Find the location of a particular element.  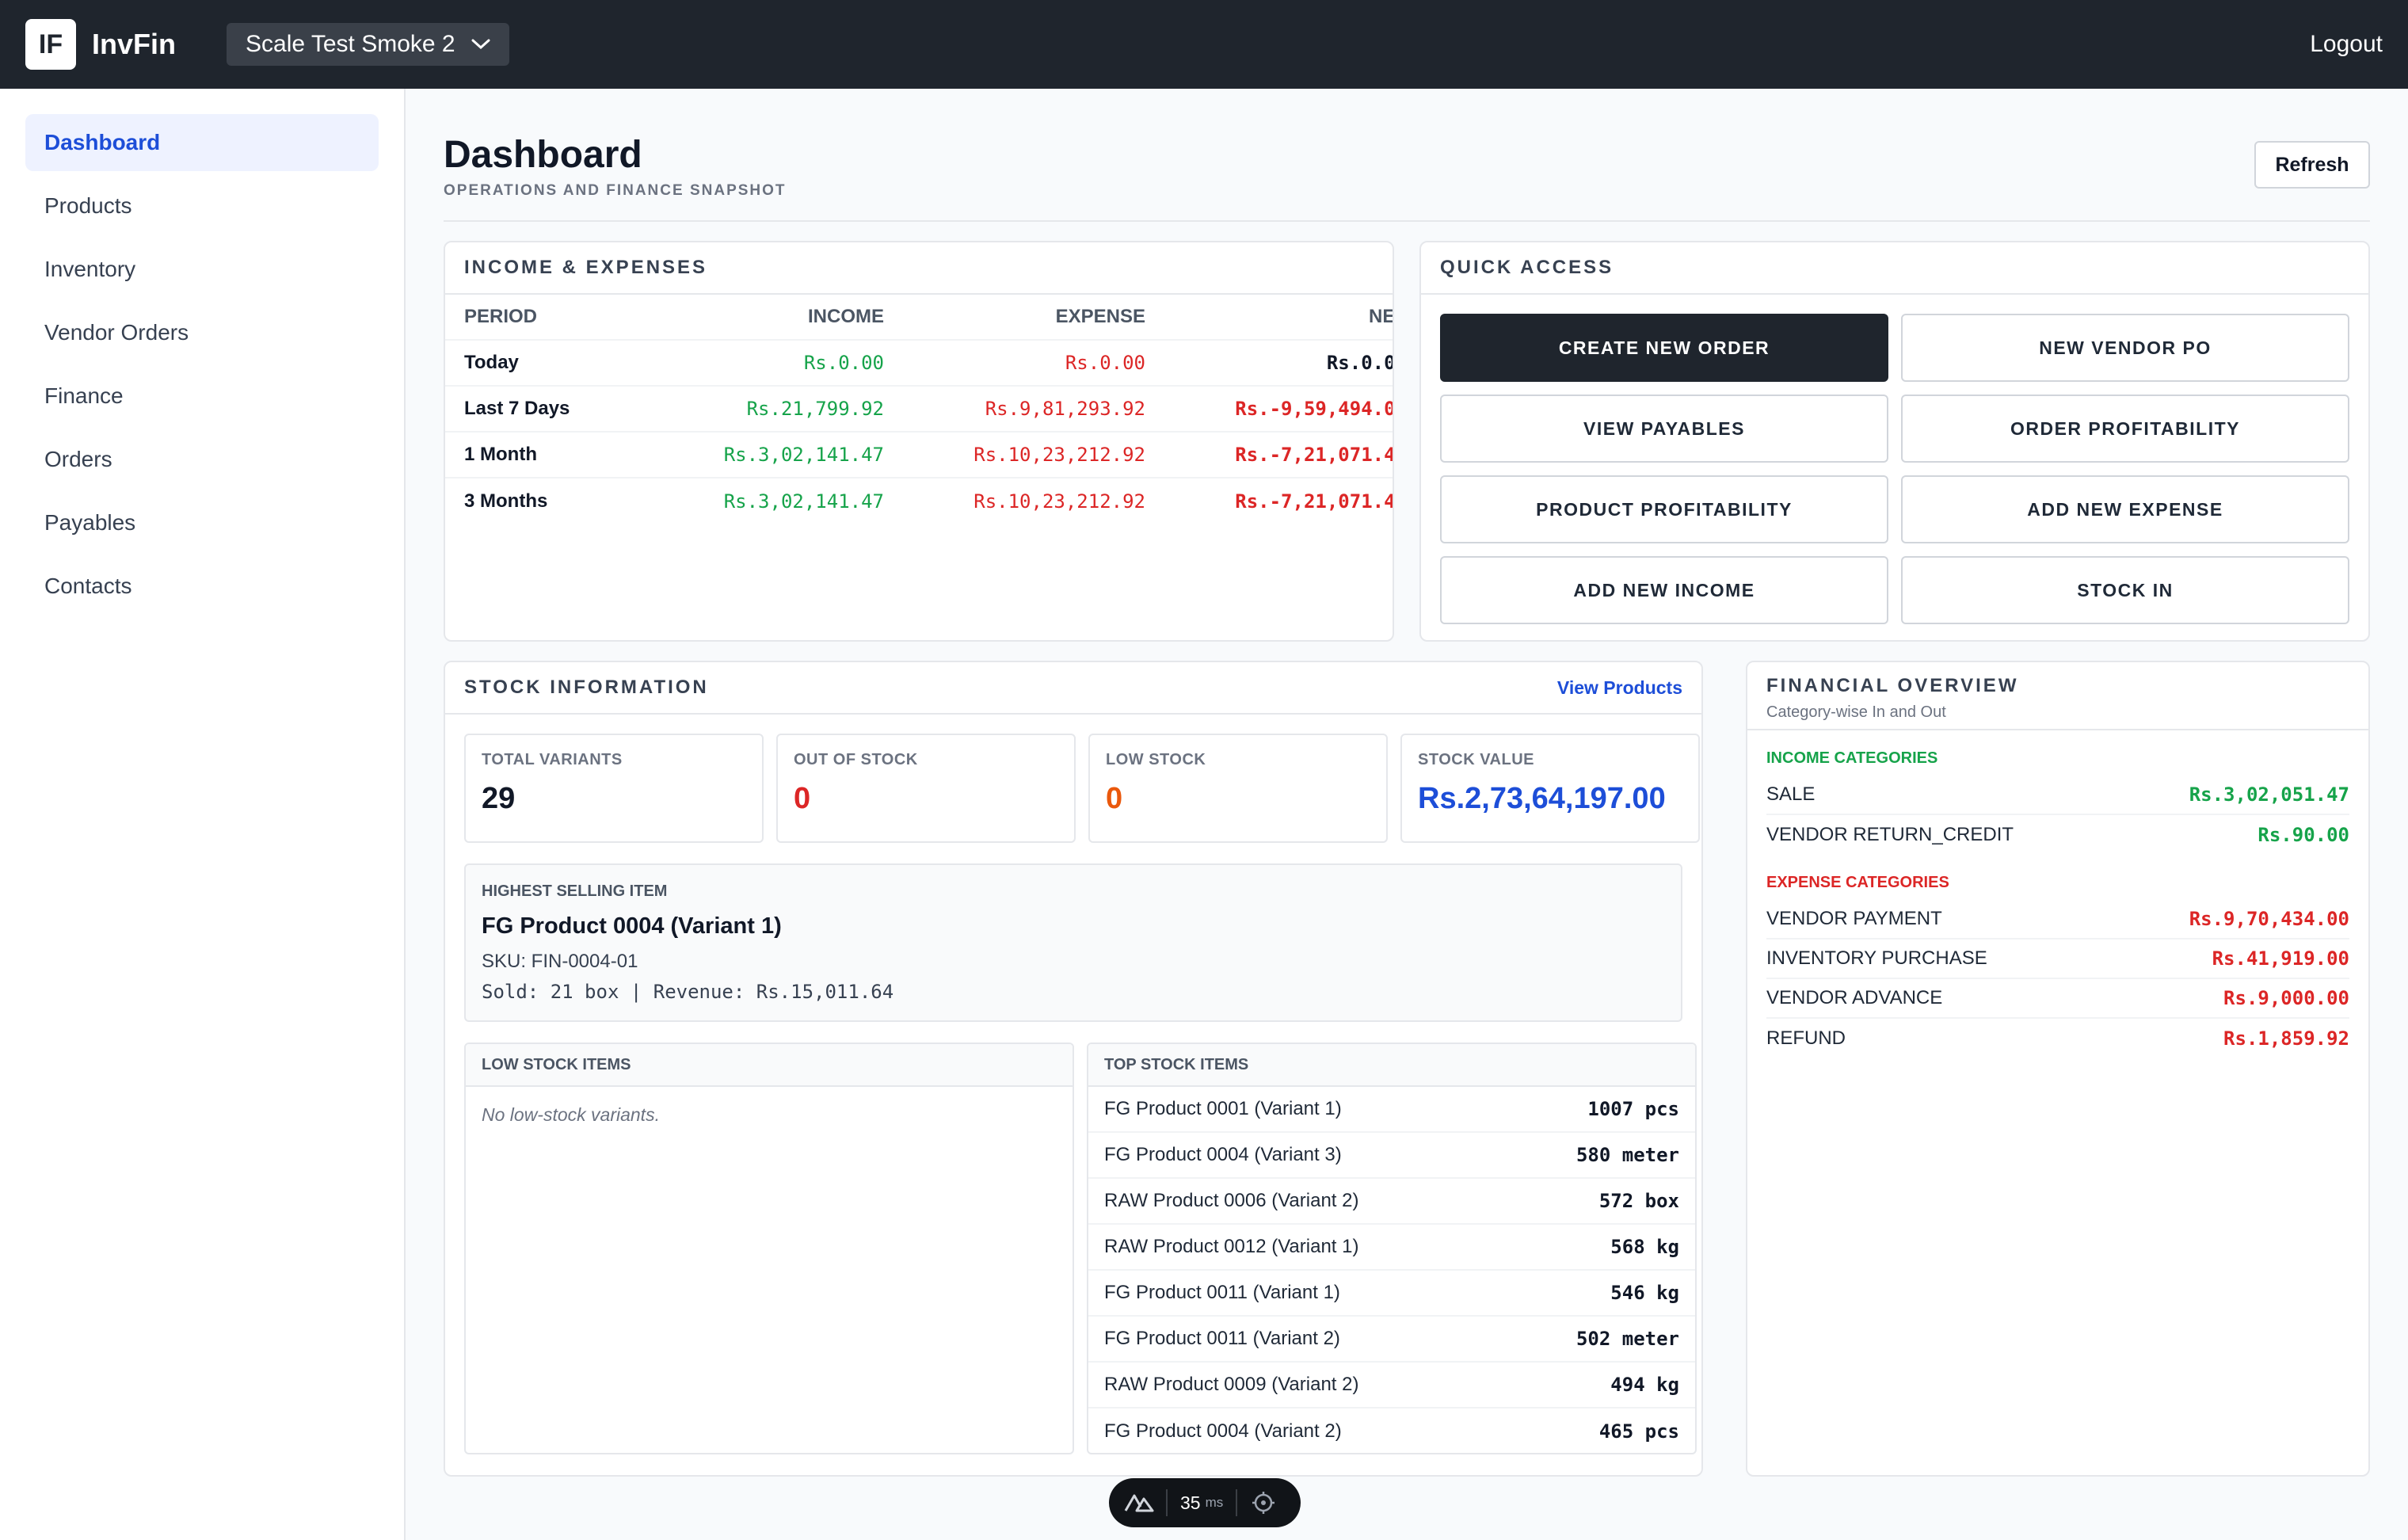

category-amount: Rs.9,000.00 is located at coordinates (2286, 998).